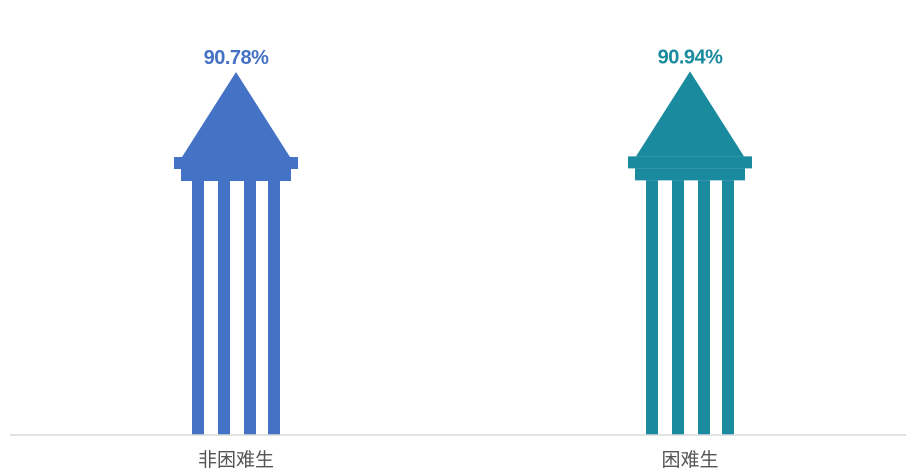 This screenshot has width=906, height=475. What do you see at coordinates (689, 460) in the screenshot?
I see `category-tick-label: 困难生` at bounding box center [689, 460].